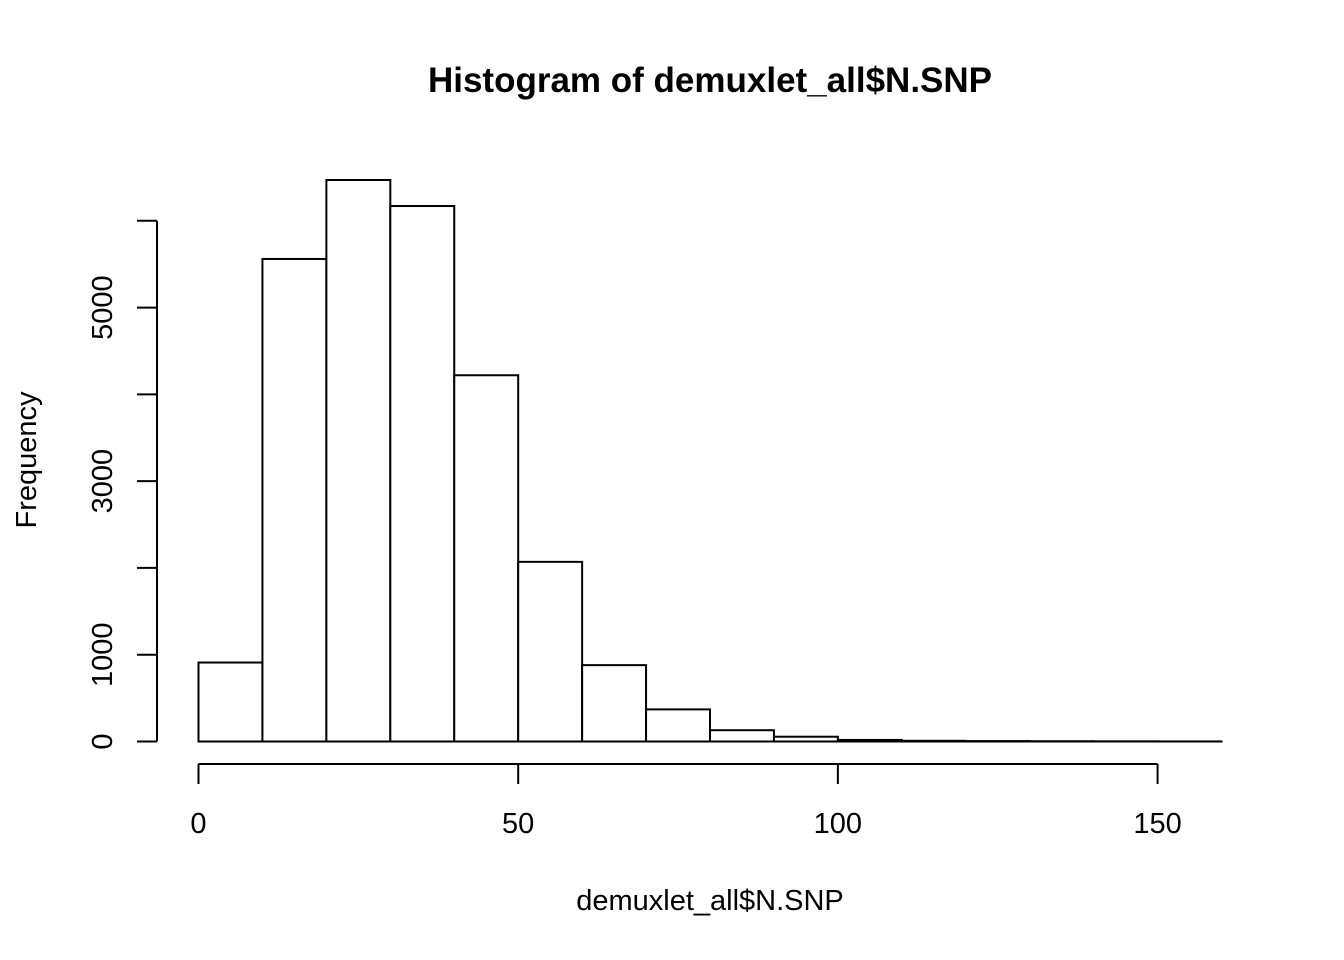  What do you see at coordinates (27, 460) in the screenshot?
I see `y-axis-label: Frequency` at bounding box center [27, 460].